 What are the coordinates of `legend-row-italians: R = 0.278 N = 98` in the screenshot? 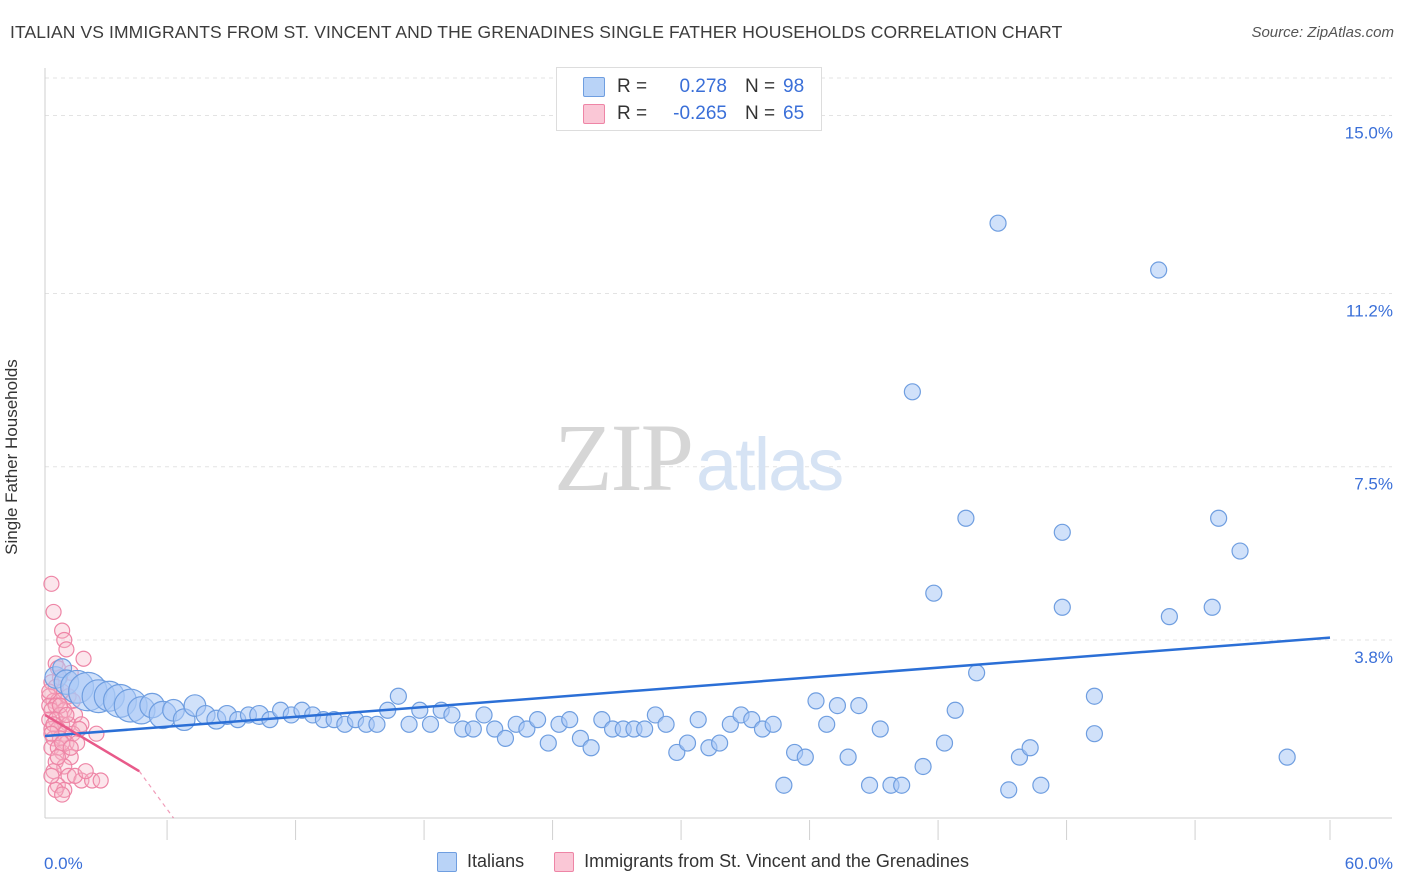 It's located at (693, 87).